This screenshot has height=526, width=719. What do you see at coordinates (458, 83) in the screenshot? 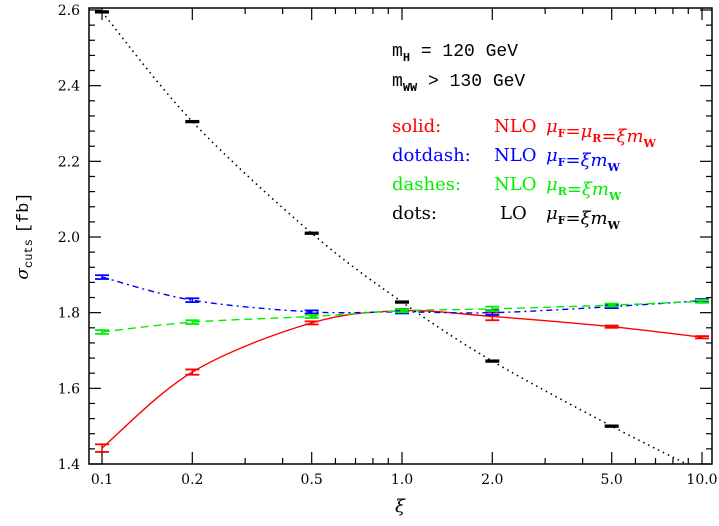
I see `annotation-text: mWW > 130 GeV` at bounding box center [458, 83].